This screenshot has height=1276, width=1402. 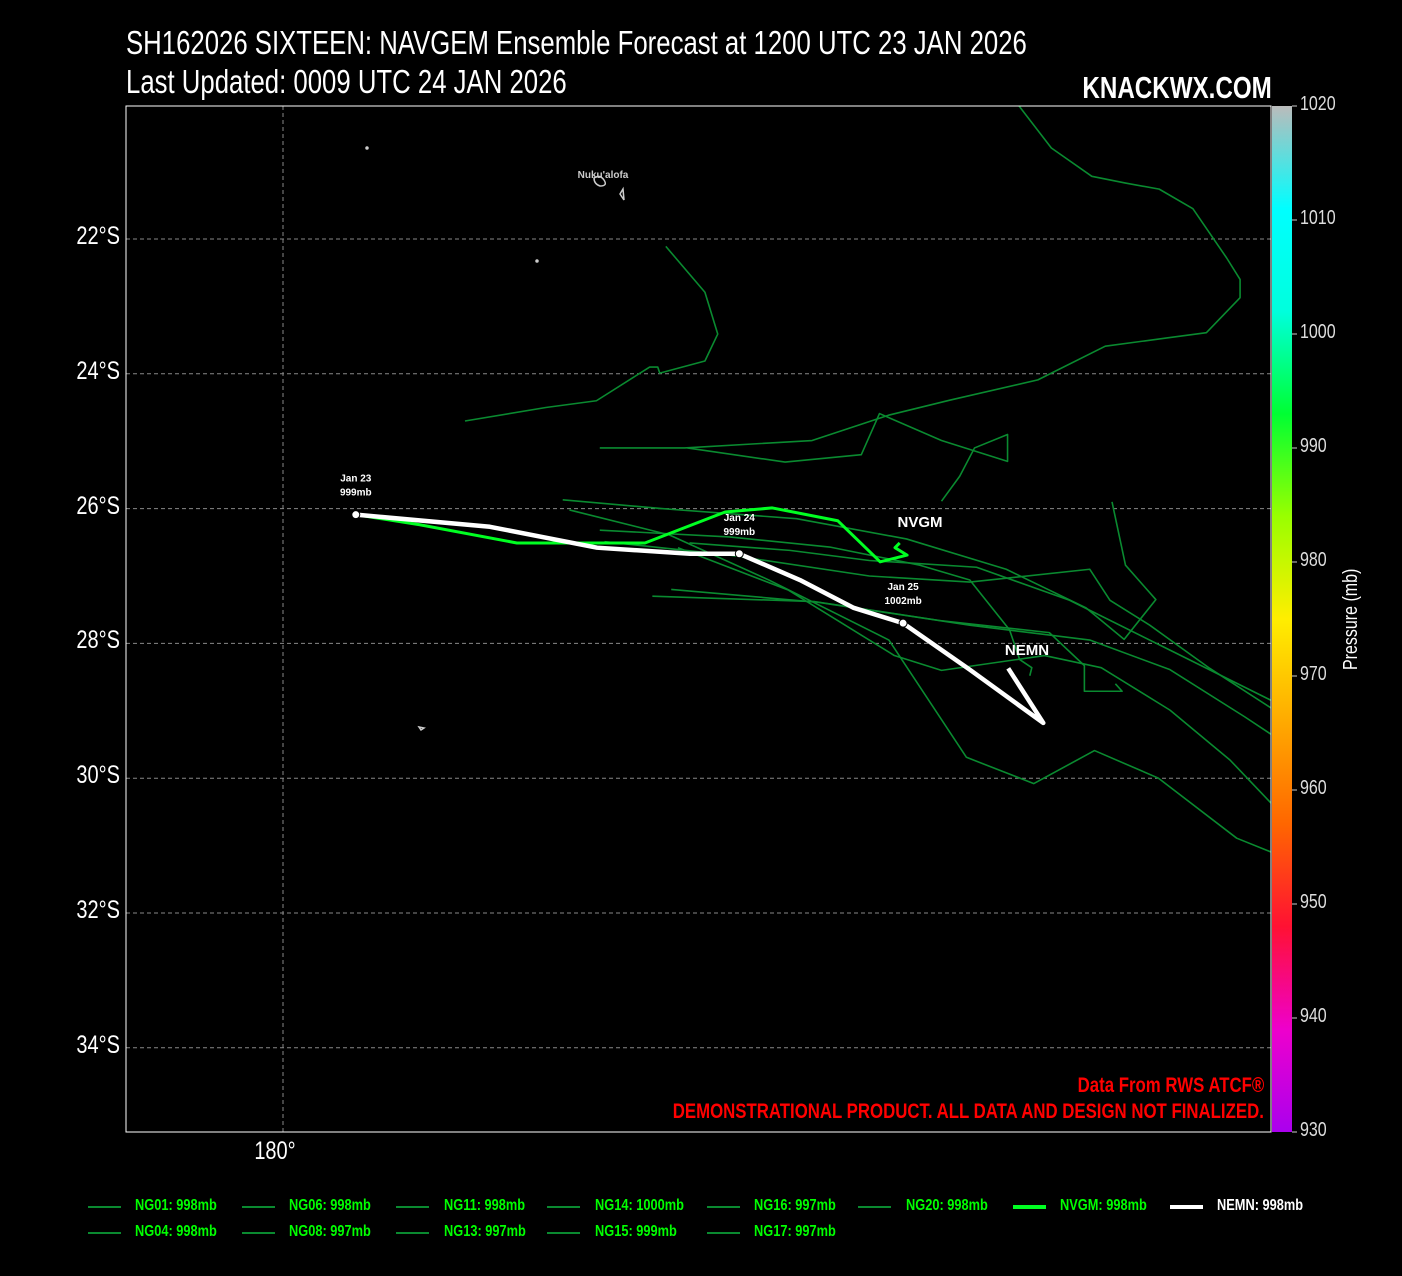 What do you see at coordinates (98, 775) in the screenshot?
I see `lat-tick: 30°S` at bounding box center [98, 775].